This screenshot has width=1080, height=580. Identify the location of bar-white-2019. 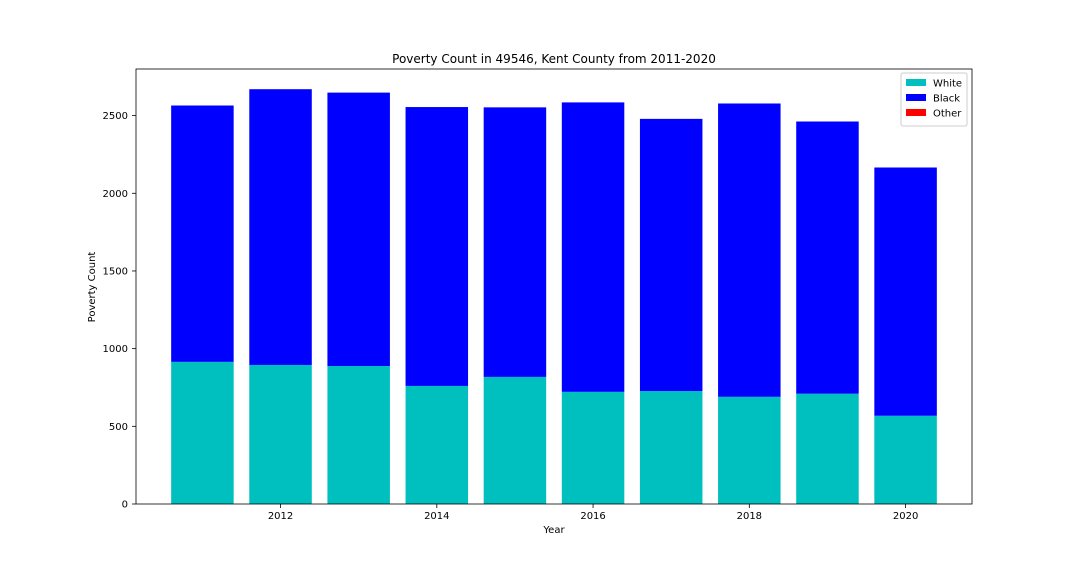
(827, 448).